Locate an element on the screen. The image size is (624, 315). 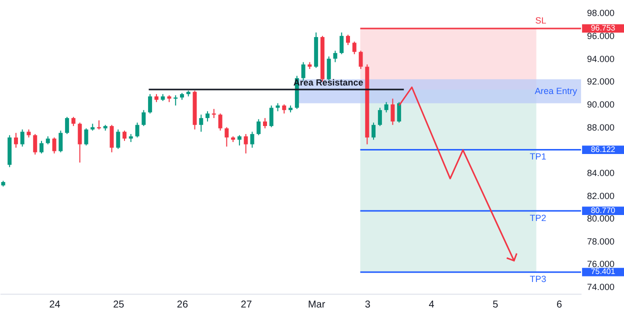
band-label: Area Entry is located at coordinates (556, 91).